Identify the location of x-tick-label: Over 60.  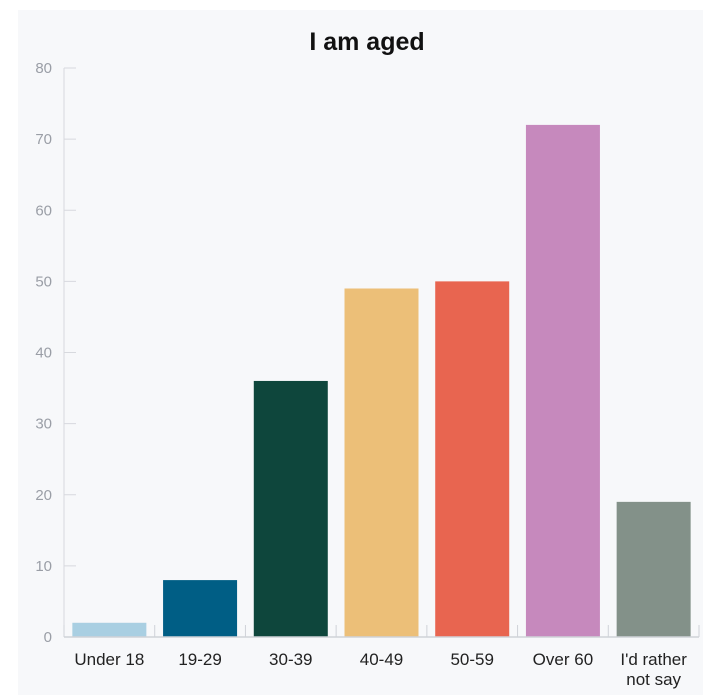
(563, 659).